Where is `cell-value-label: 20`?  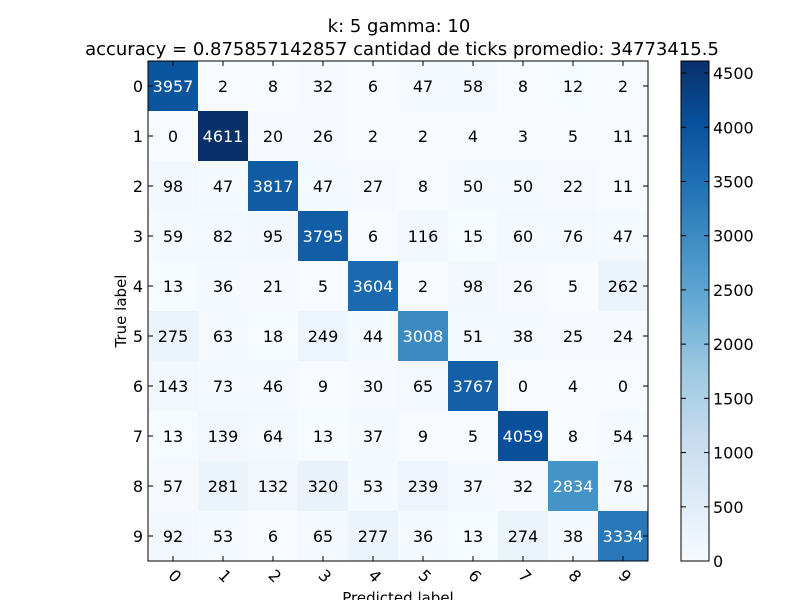 cell-value-label: 20 is located at coordinates (273, 136).